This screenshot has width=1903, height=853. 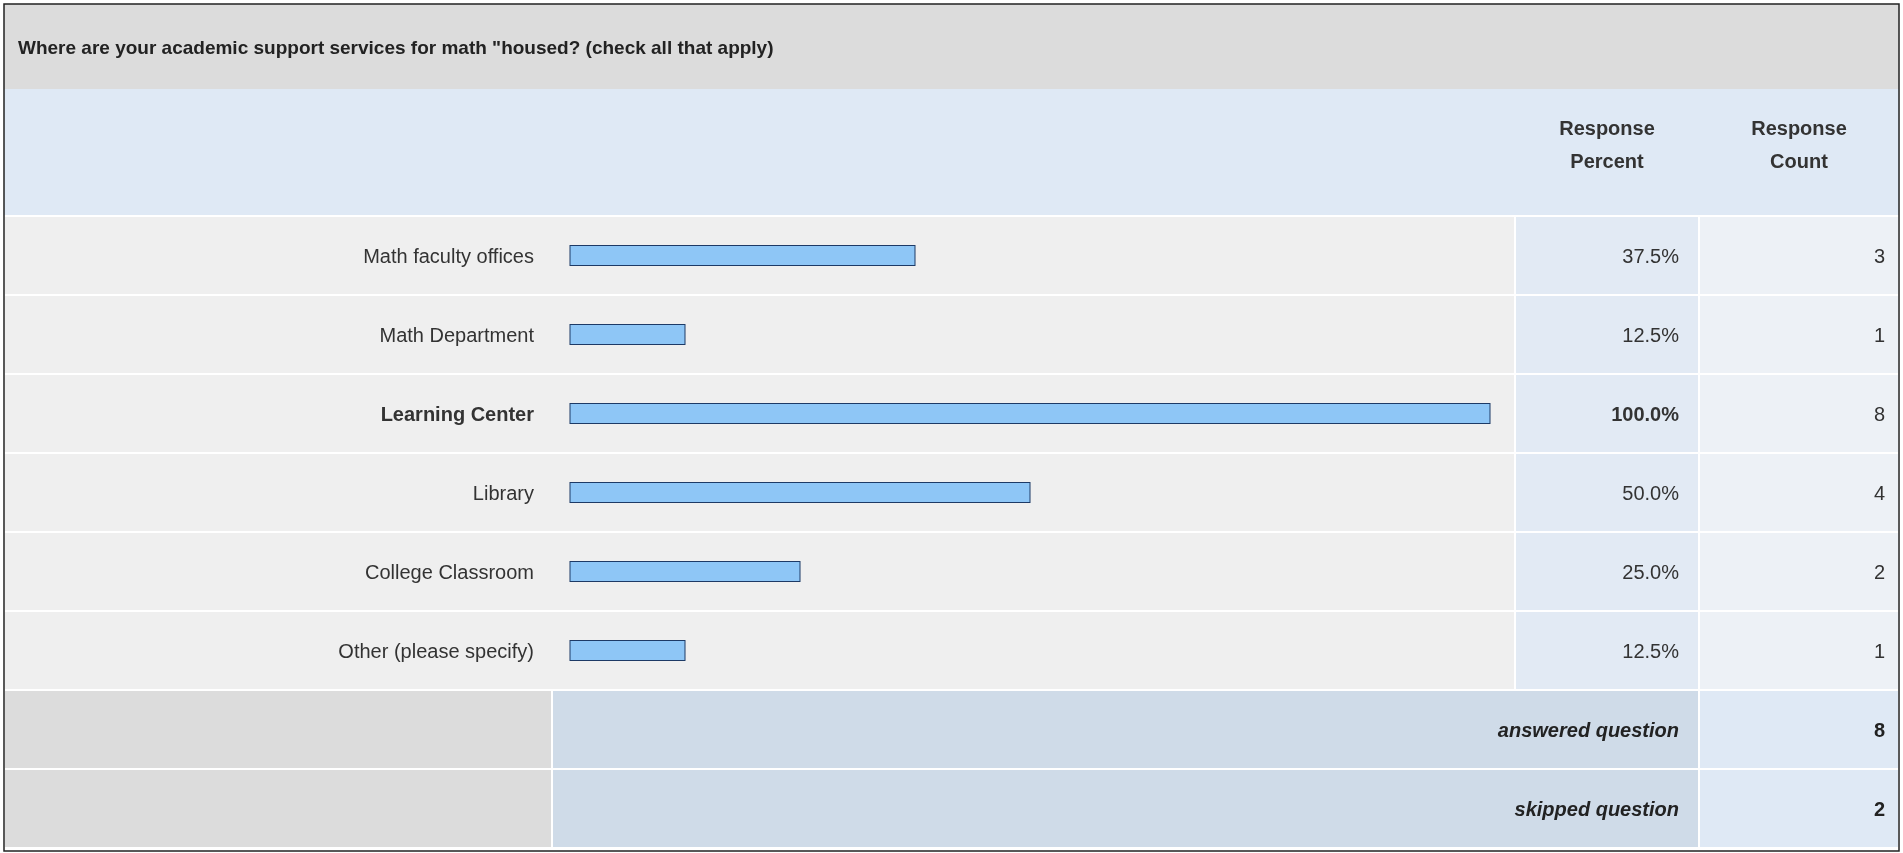 What do you see at coordinates (503, 492) in the screenshot?
I see `y-tick-label: Library` at bounding box center [503, 492].